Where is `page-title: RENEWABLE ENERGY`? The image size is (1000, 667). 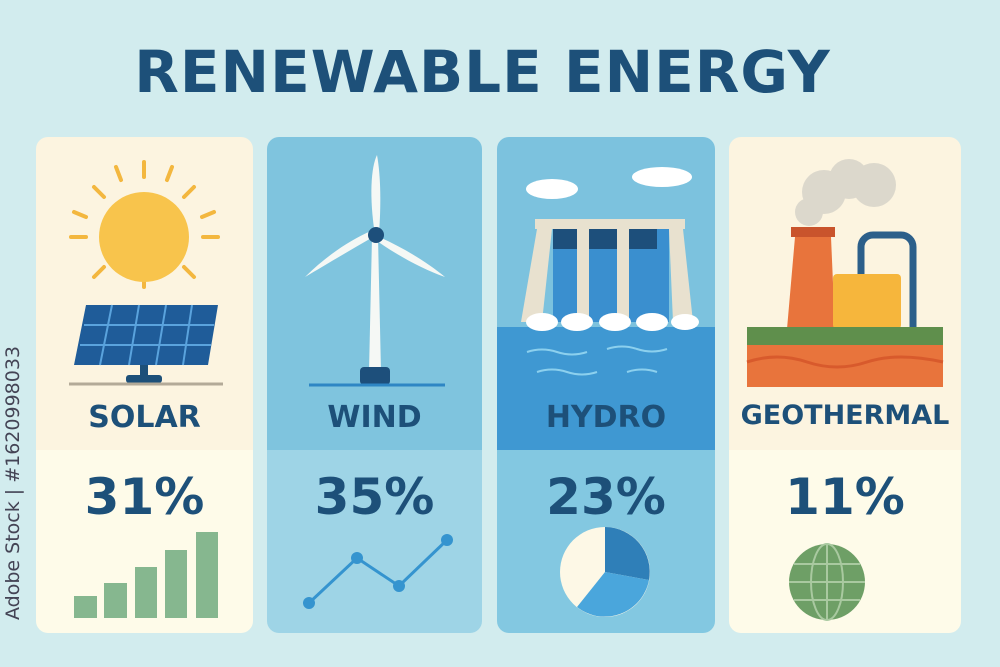 page-title: RENEWABLE ENERGY is located at coordinates (482, 72).